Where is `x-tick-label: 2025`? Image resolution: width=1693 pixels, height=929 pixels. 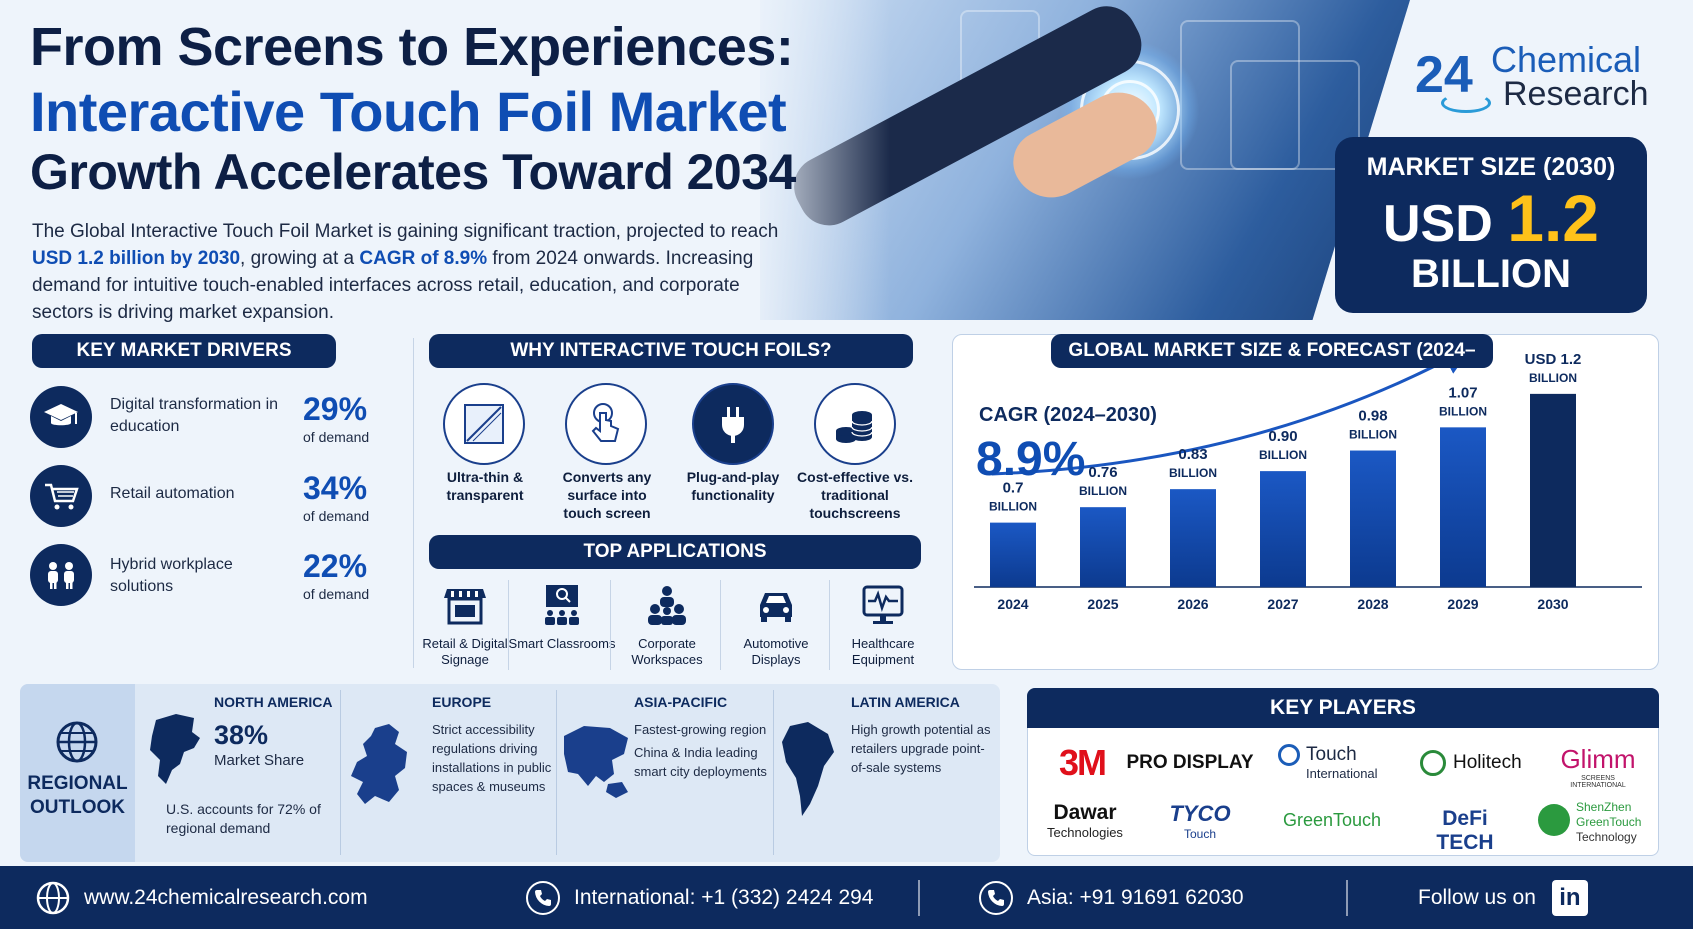 x-tick-label: 2025 is located at coordinates (1102, 604).